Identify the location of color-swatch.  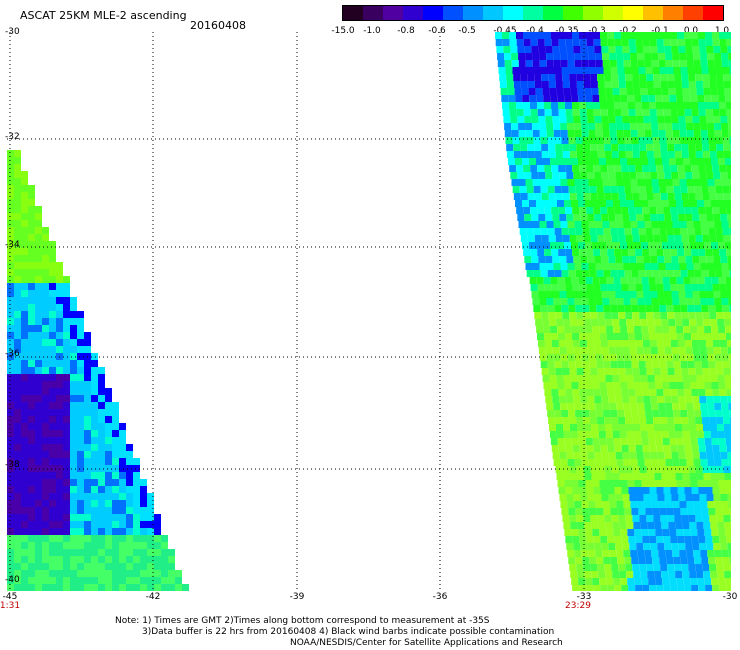
(553, 13).